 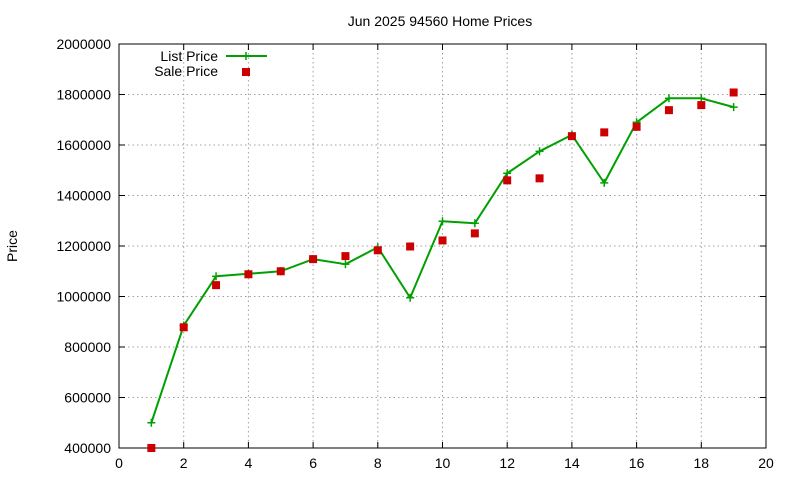 I want to click on legend-label: List Price, so click(x=189, y=56).